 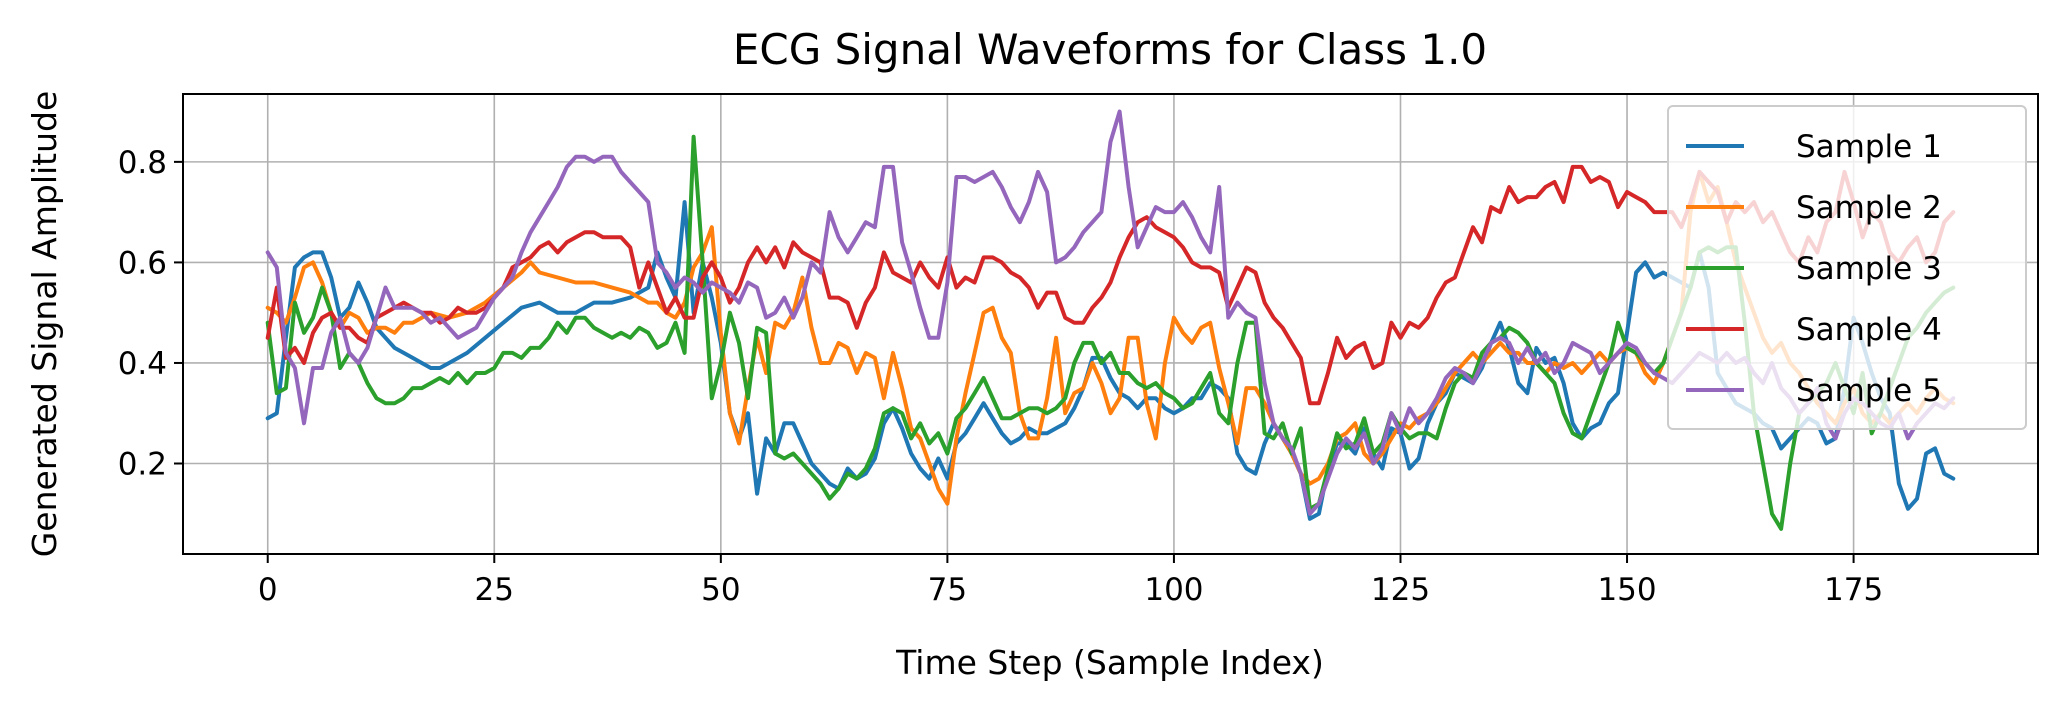 What do you see at coordinates (1400, 590) in the screenshot?
I see `x-tick-label: 125` at bounding box center [1400, 590].